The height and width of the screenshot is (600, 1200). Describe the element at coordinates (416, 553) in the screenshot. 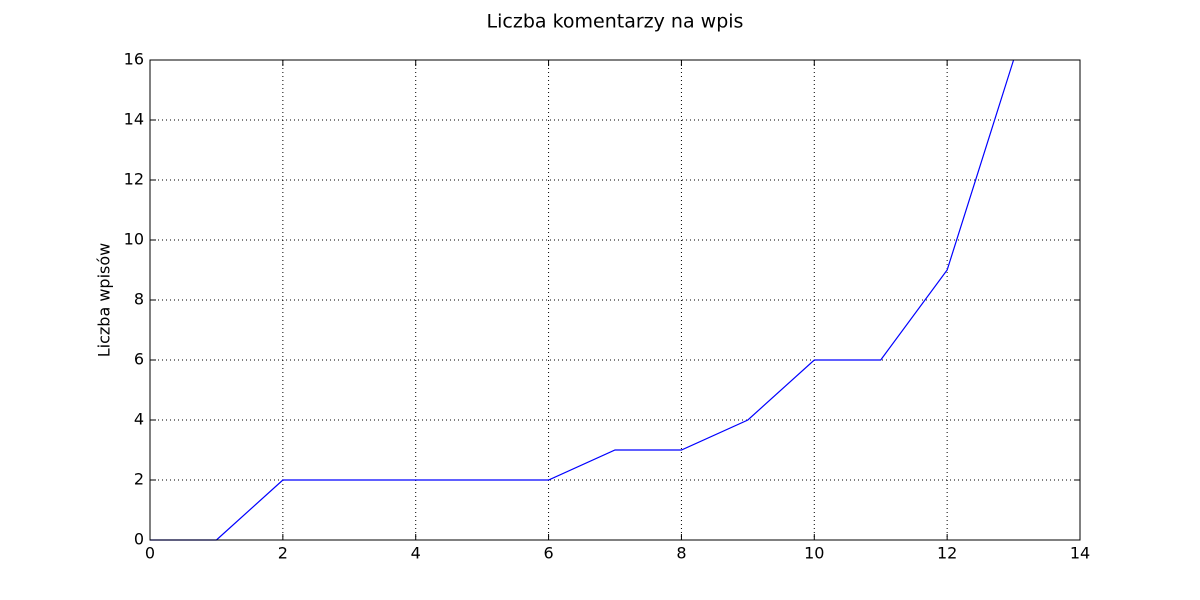

I see `x-tick-label: 4` at that location.